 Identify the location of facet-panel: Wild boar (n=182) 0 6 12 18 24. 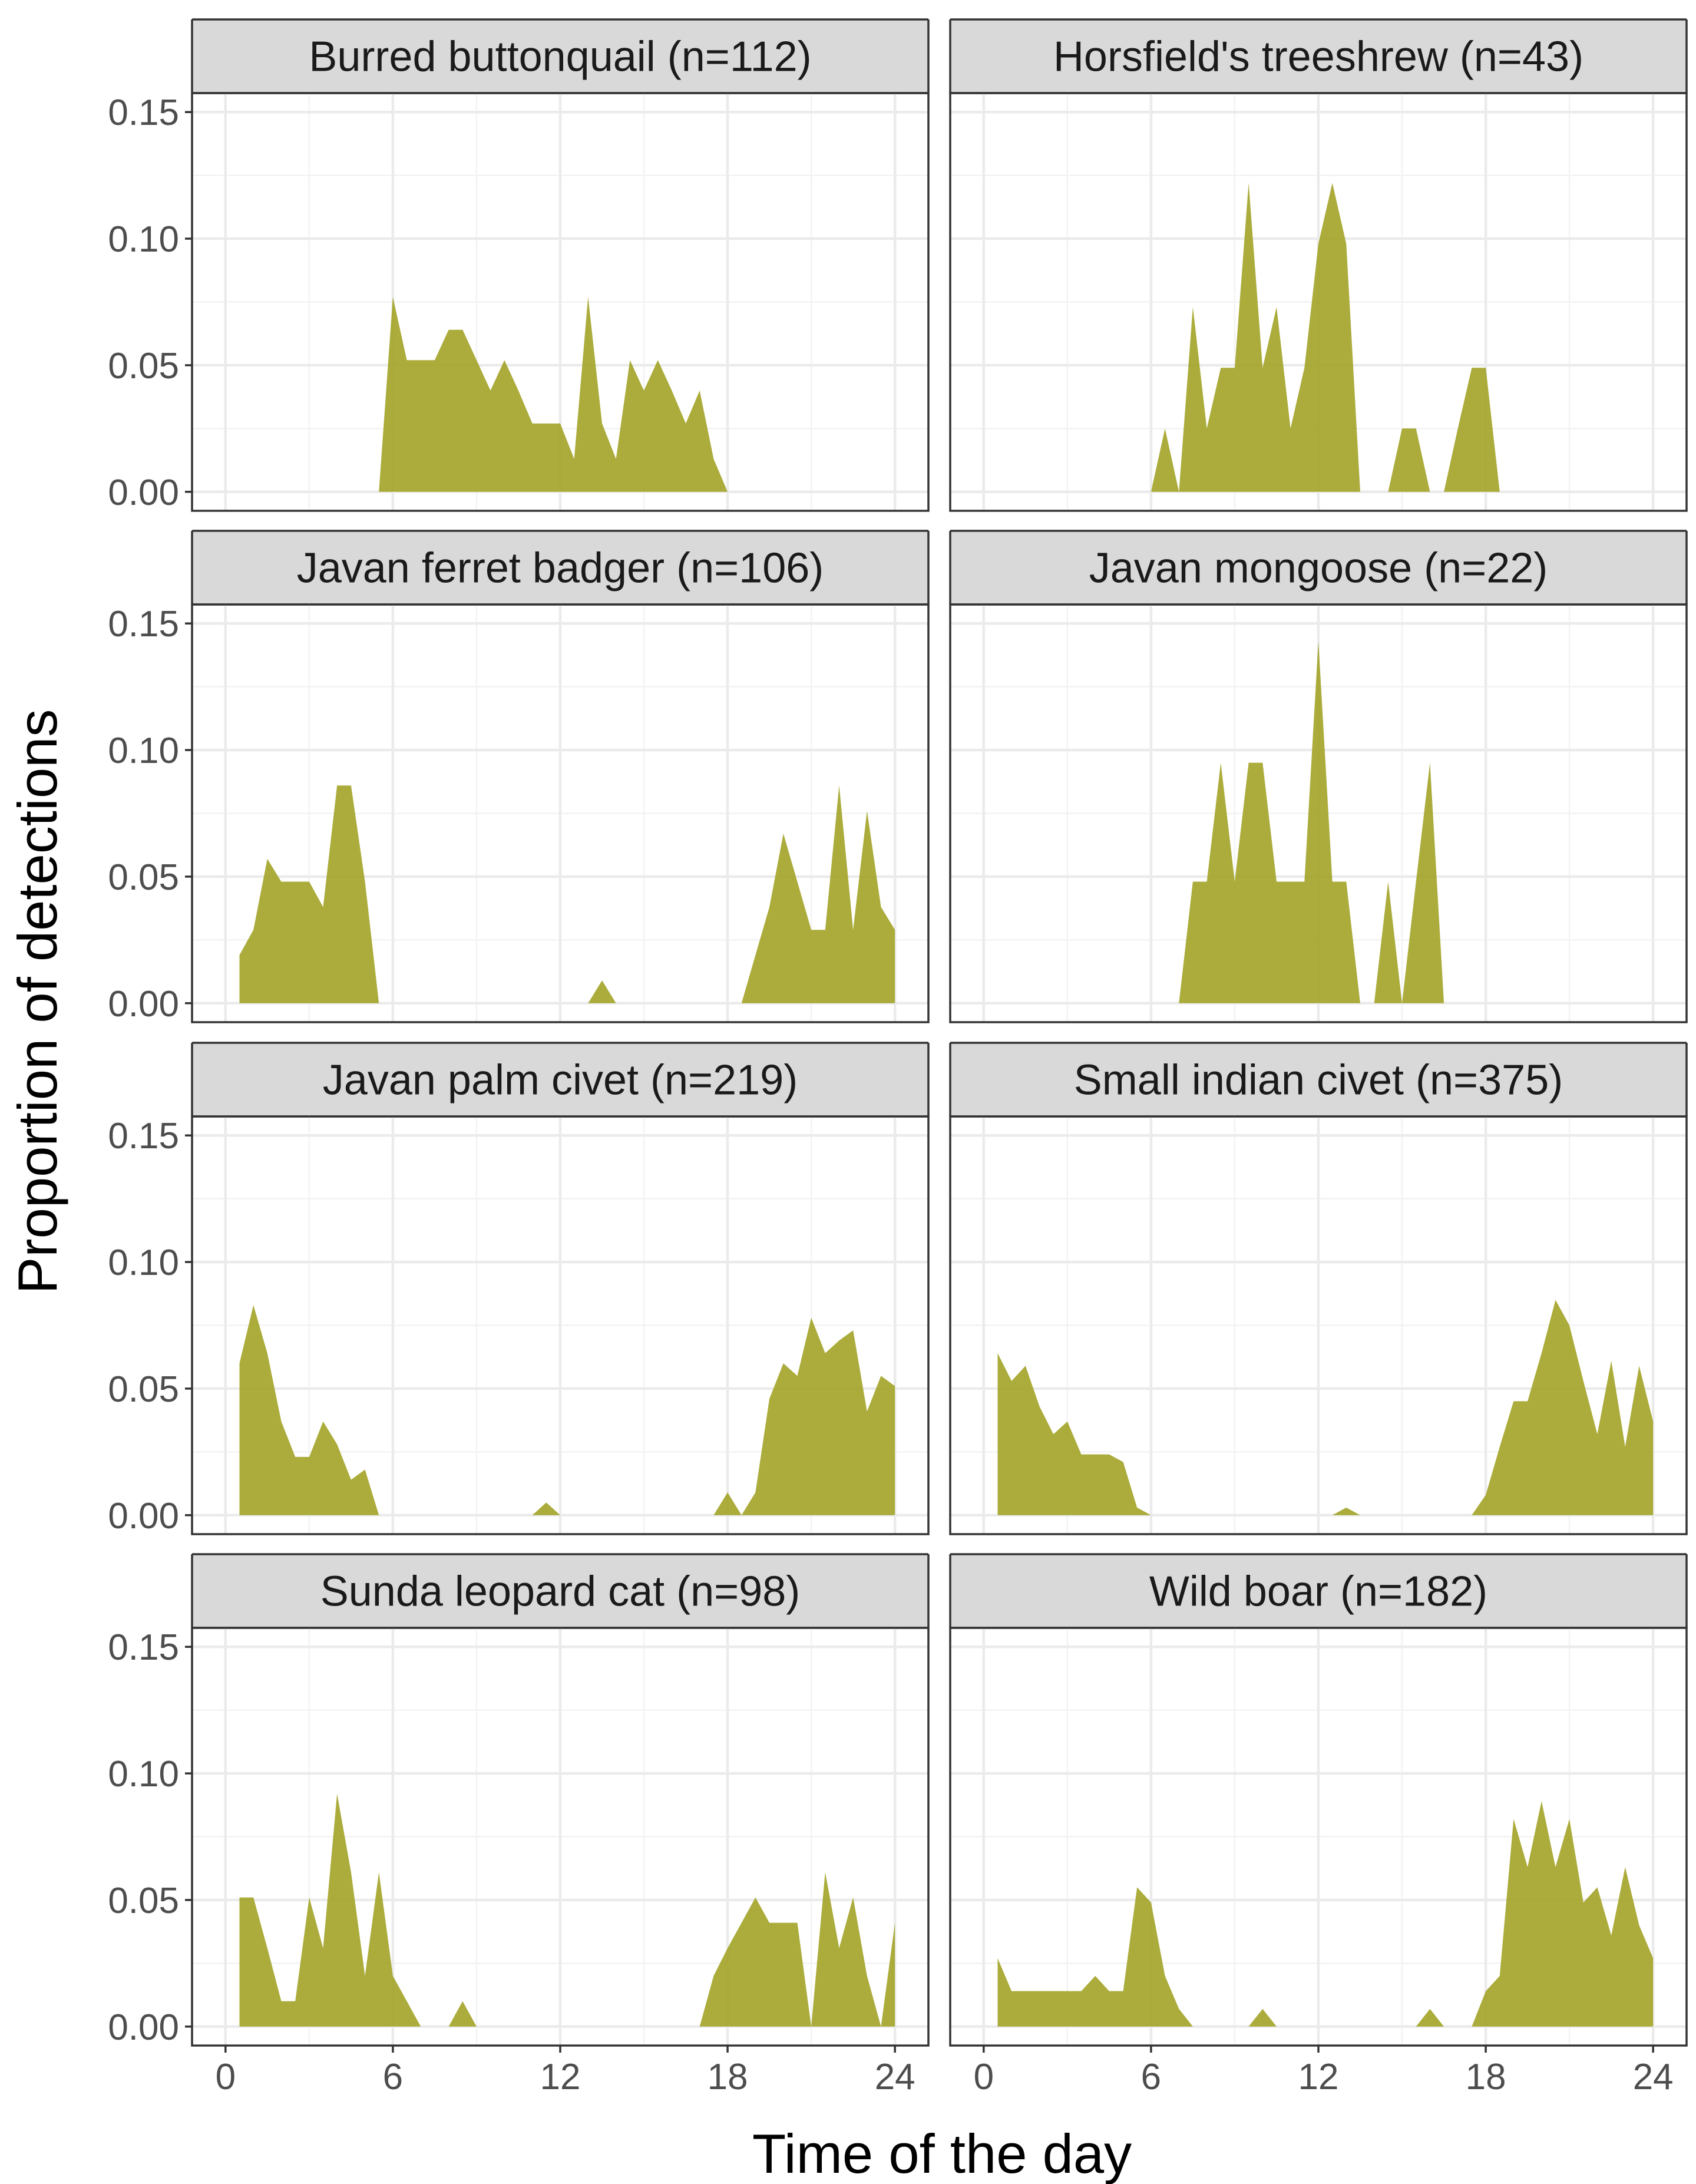
(1318, 1825).